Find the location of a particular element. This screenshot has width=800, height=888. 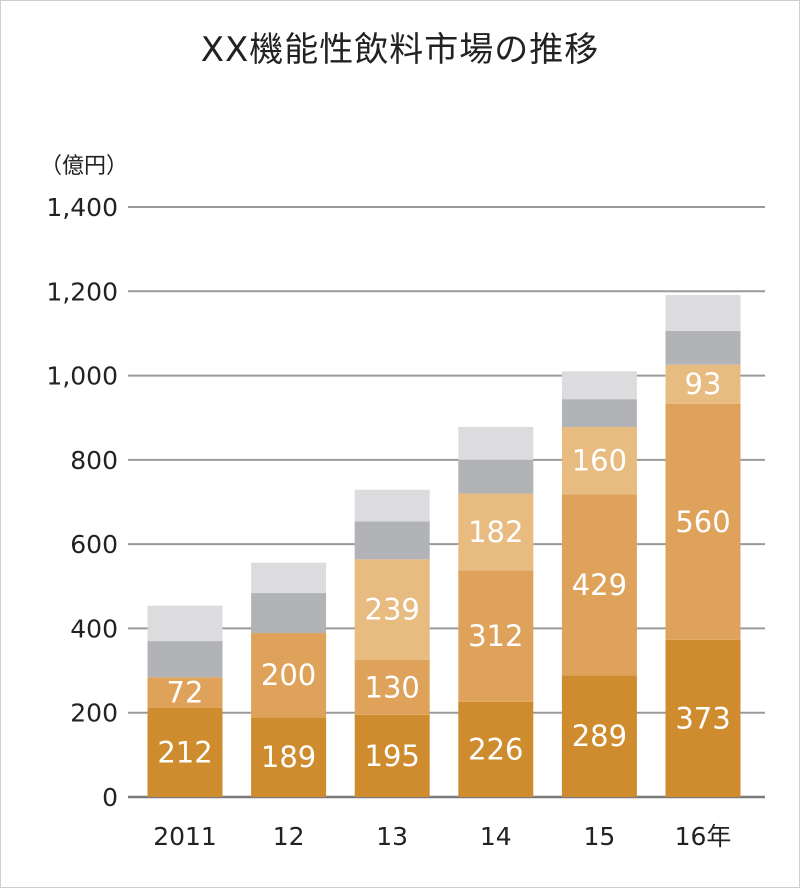

data-label: 312 is located at coordinates (495, 636).